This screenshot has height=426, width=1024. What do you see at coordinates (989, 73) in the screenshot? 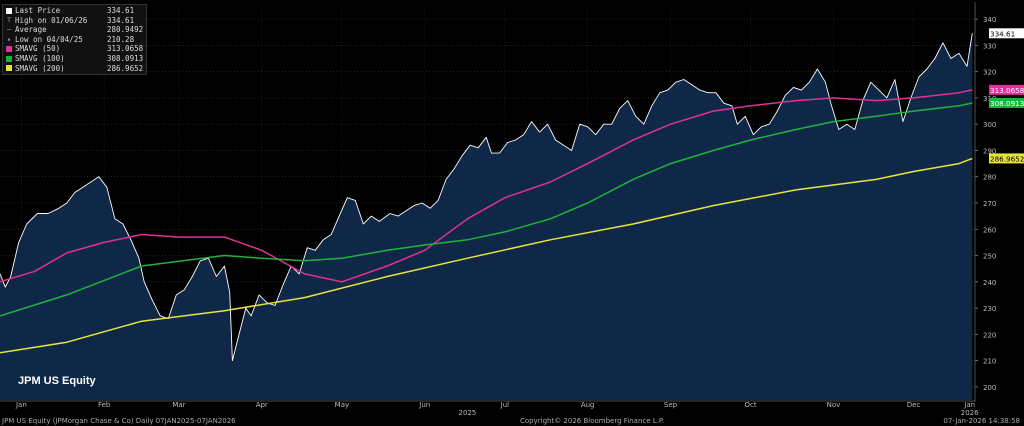
I see `y-tick-label: 320` at bounding box center [989, 73].